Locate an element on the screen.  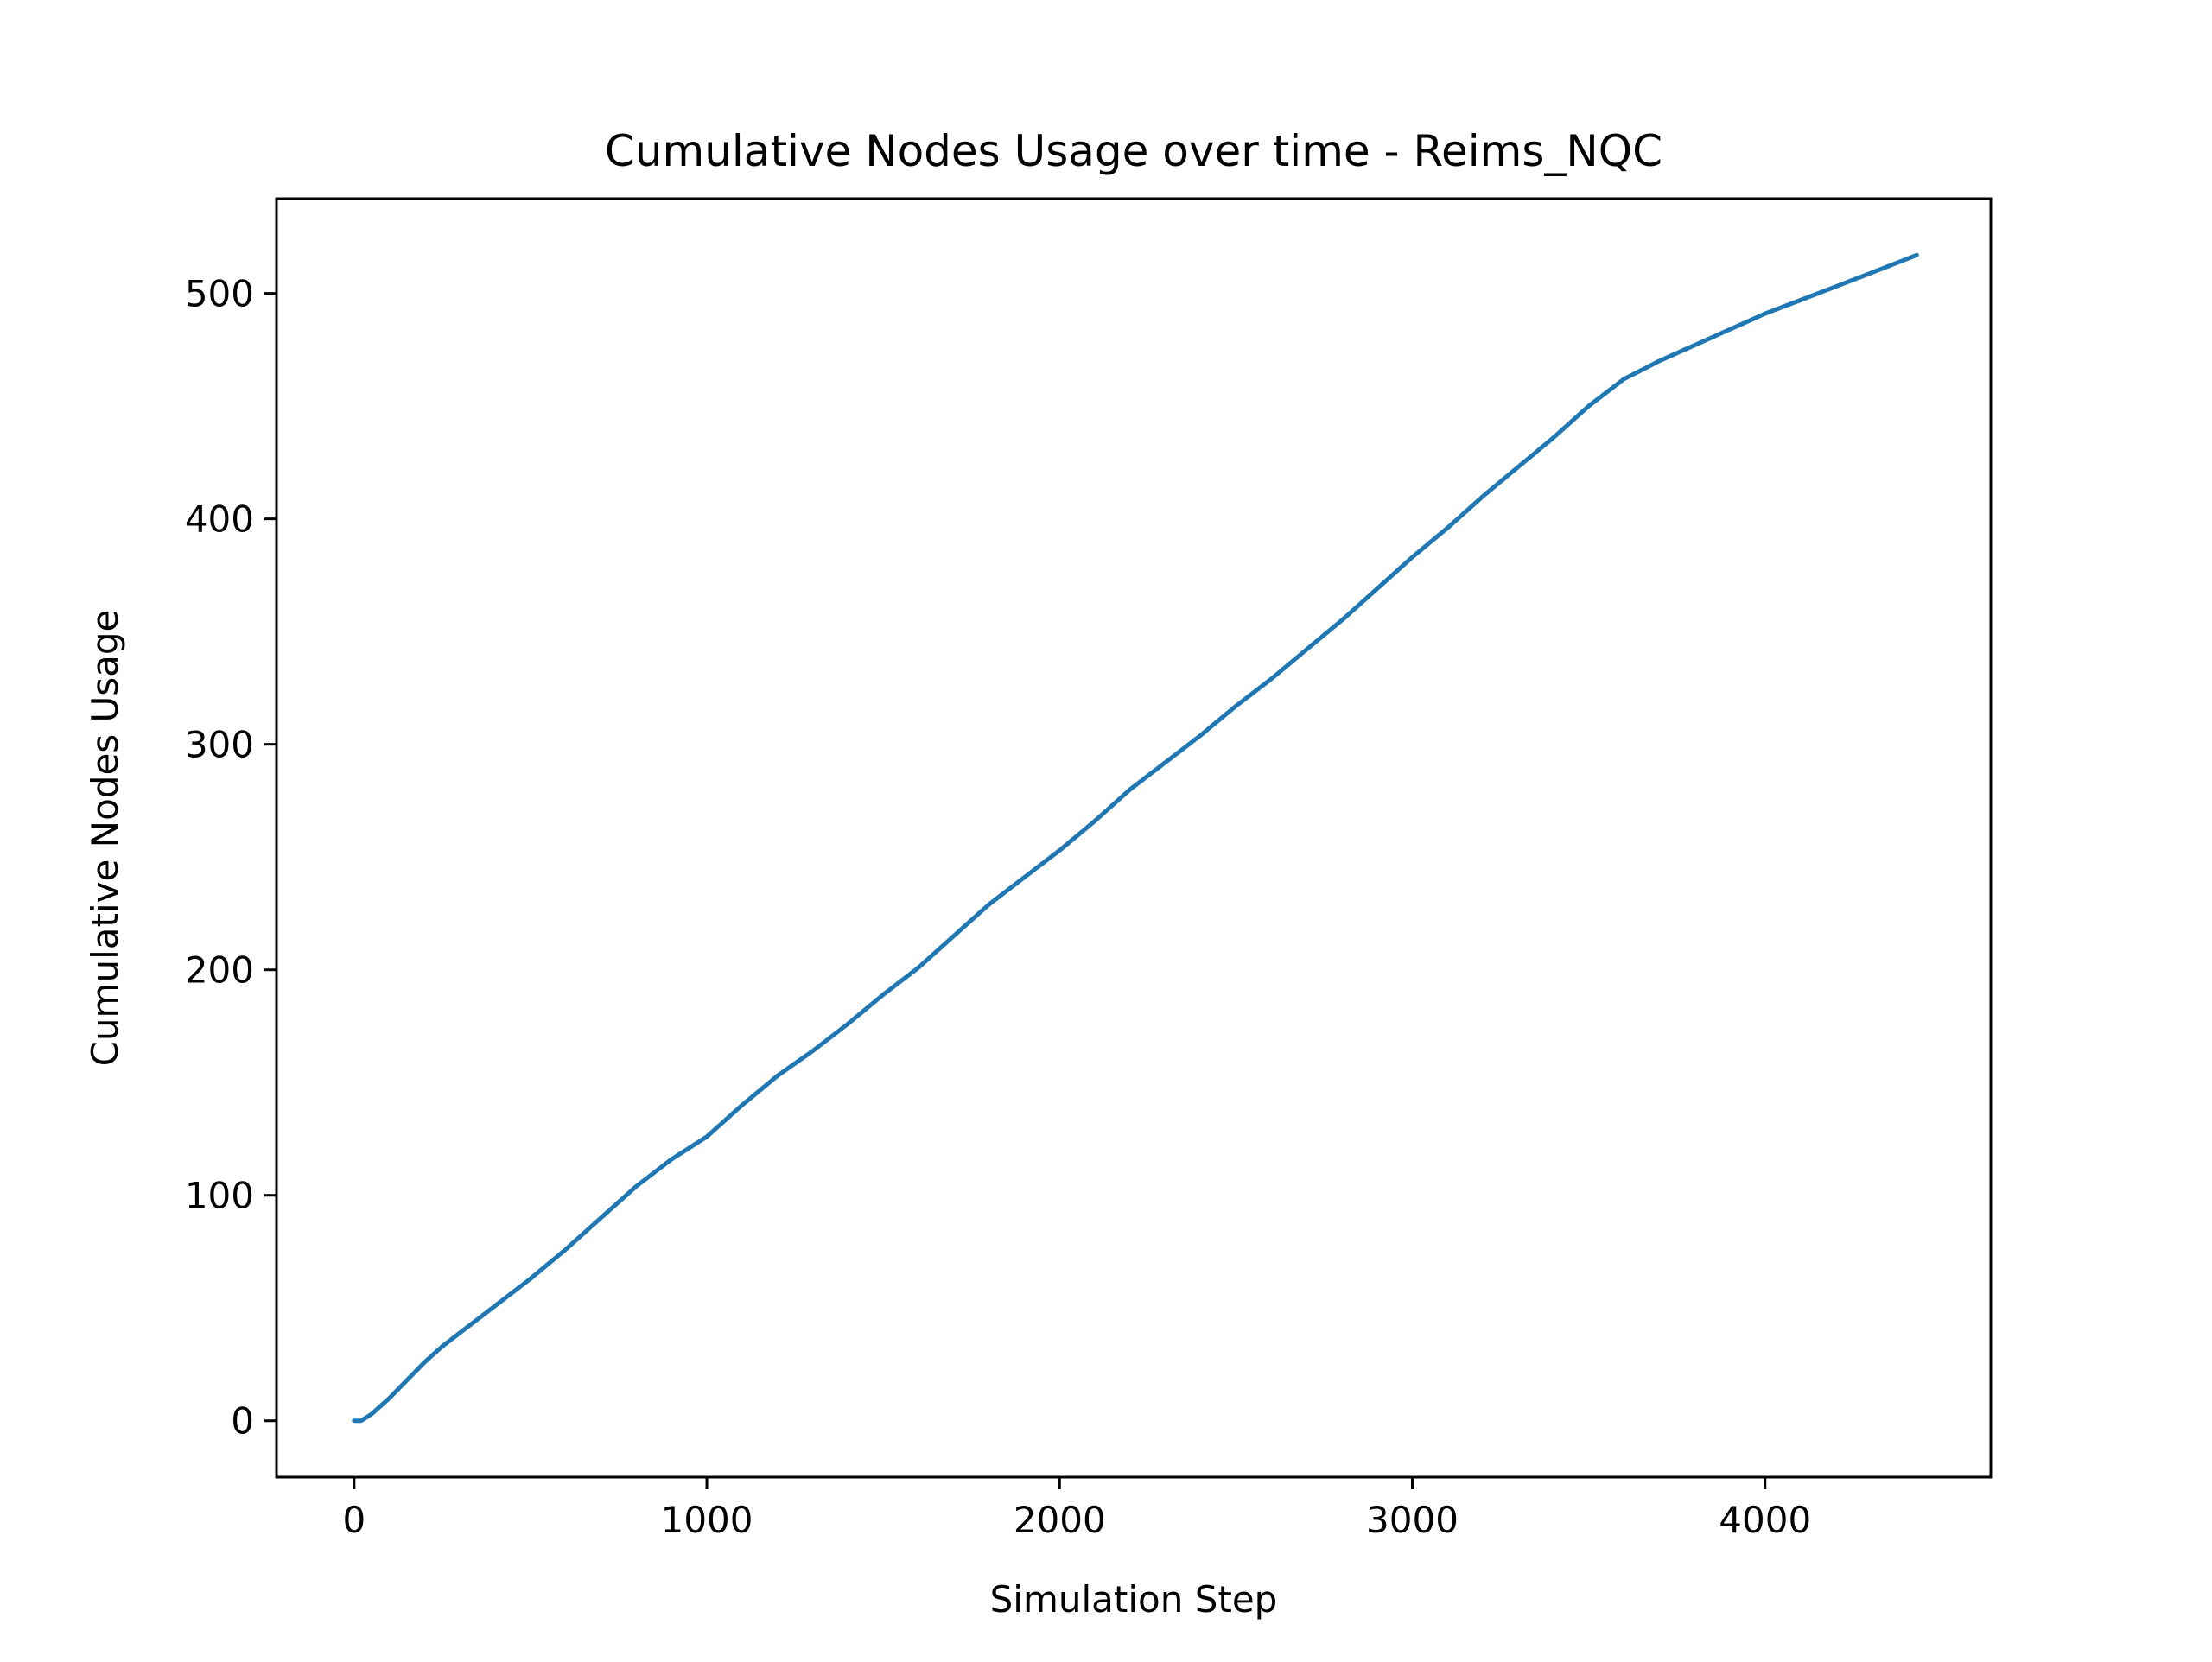
x-axis-ticks: 0 1000 2000 3000 4000 is located at coordinates (1076, 1509).